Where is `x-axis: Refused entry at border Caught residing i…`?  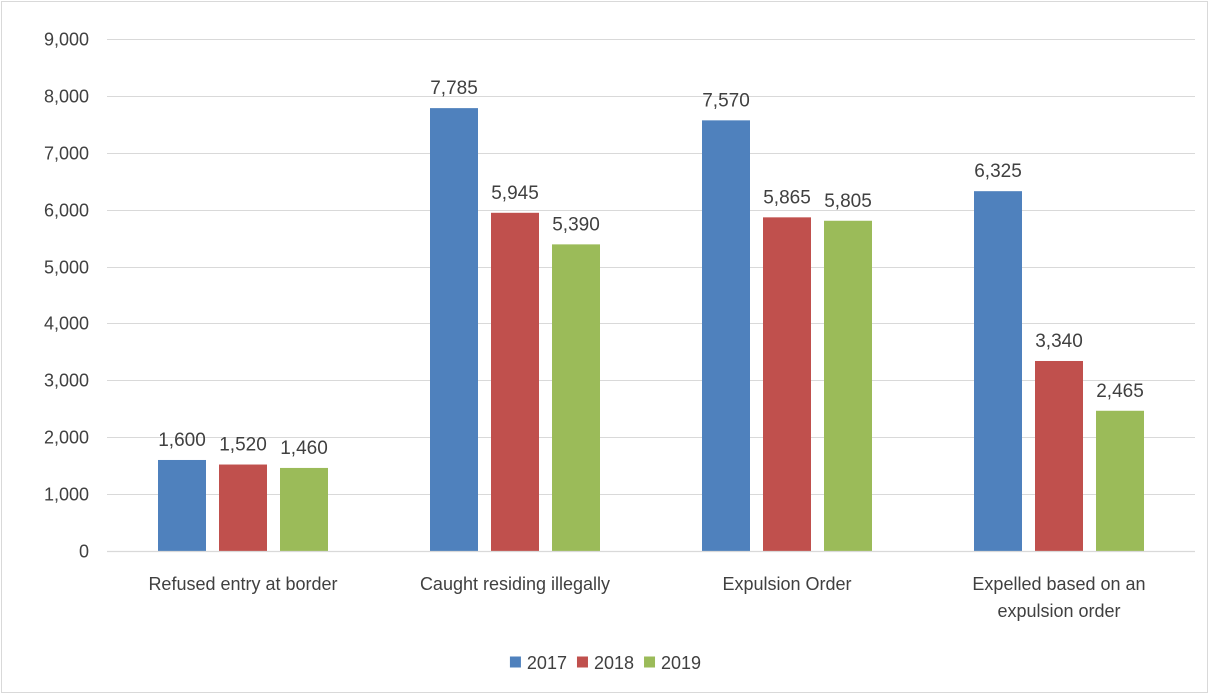 x-axis: Refused entry at border Caught residing i… is located at coordinates (651, 585).